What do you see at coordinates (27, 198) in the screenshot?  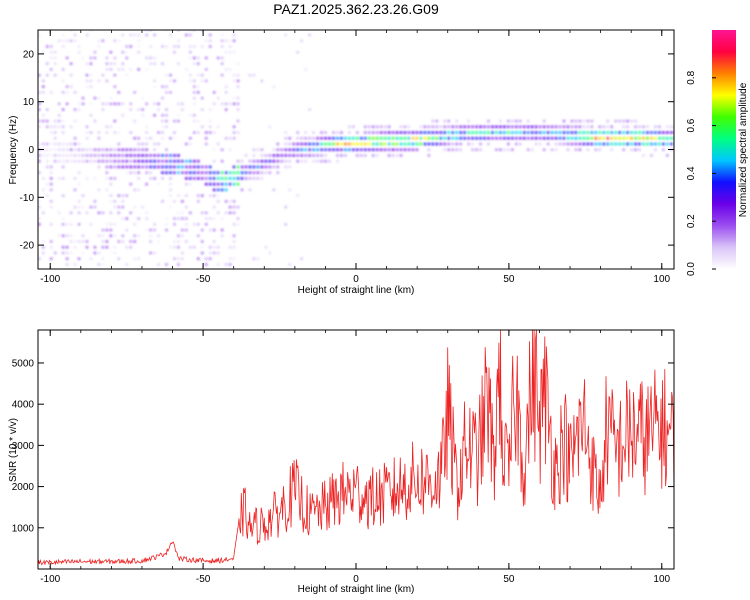 I see `spectrogram-ytick-label: -10` at bounding box center [27, 198].